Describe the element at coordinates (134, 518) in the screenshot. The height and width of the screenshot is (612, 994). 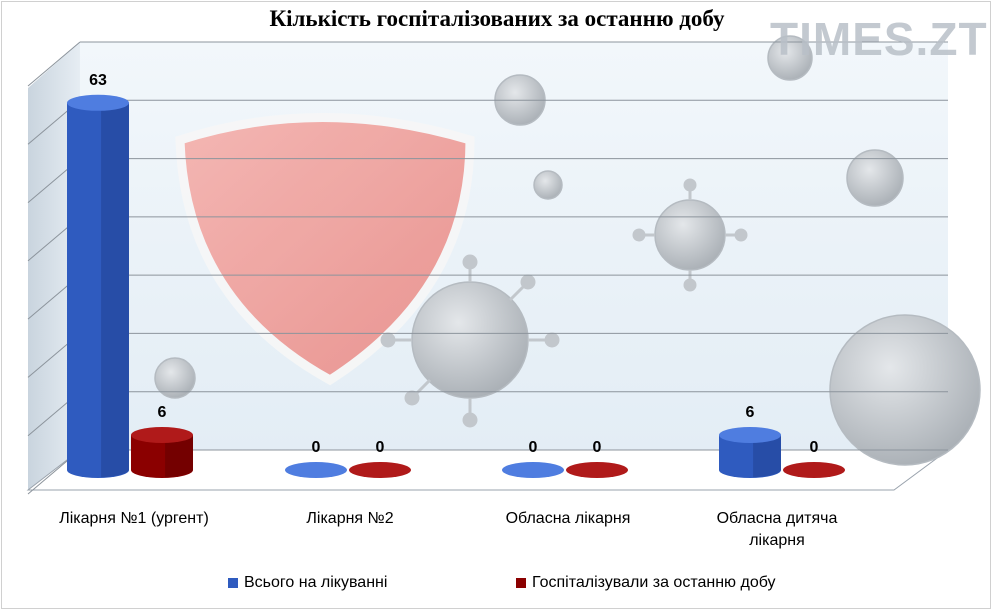
I see `category-label: Лікарня №1 (ургент)` at that location.